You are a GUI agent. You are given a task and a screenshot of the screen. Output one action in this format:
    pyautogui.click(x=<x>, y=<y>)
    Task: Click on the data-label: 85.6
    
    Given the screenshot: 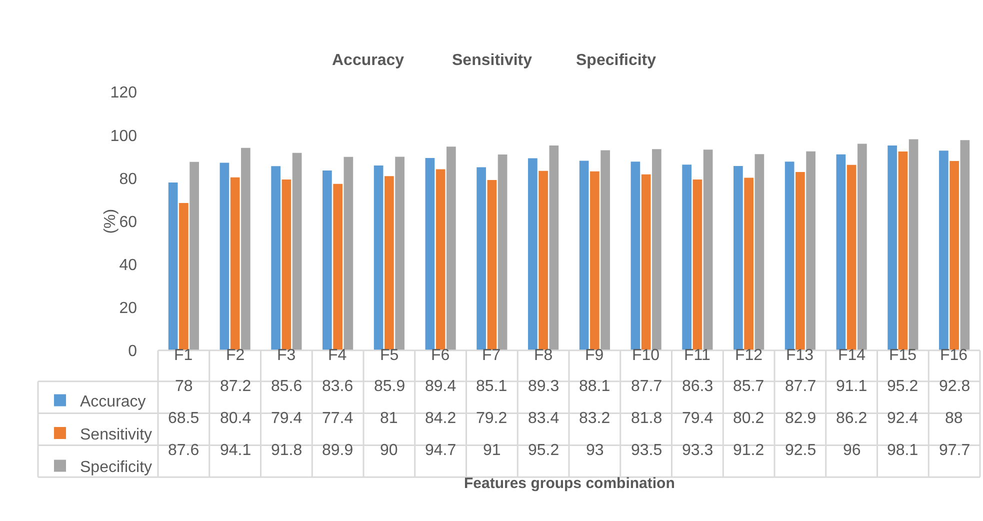 What is the action you would take?
    pyautogui.click(x=286, y=386)
    